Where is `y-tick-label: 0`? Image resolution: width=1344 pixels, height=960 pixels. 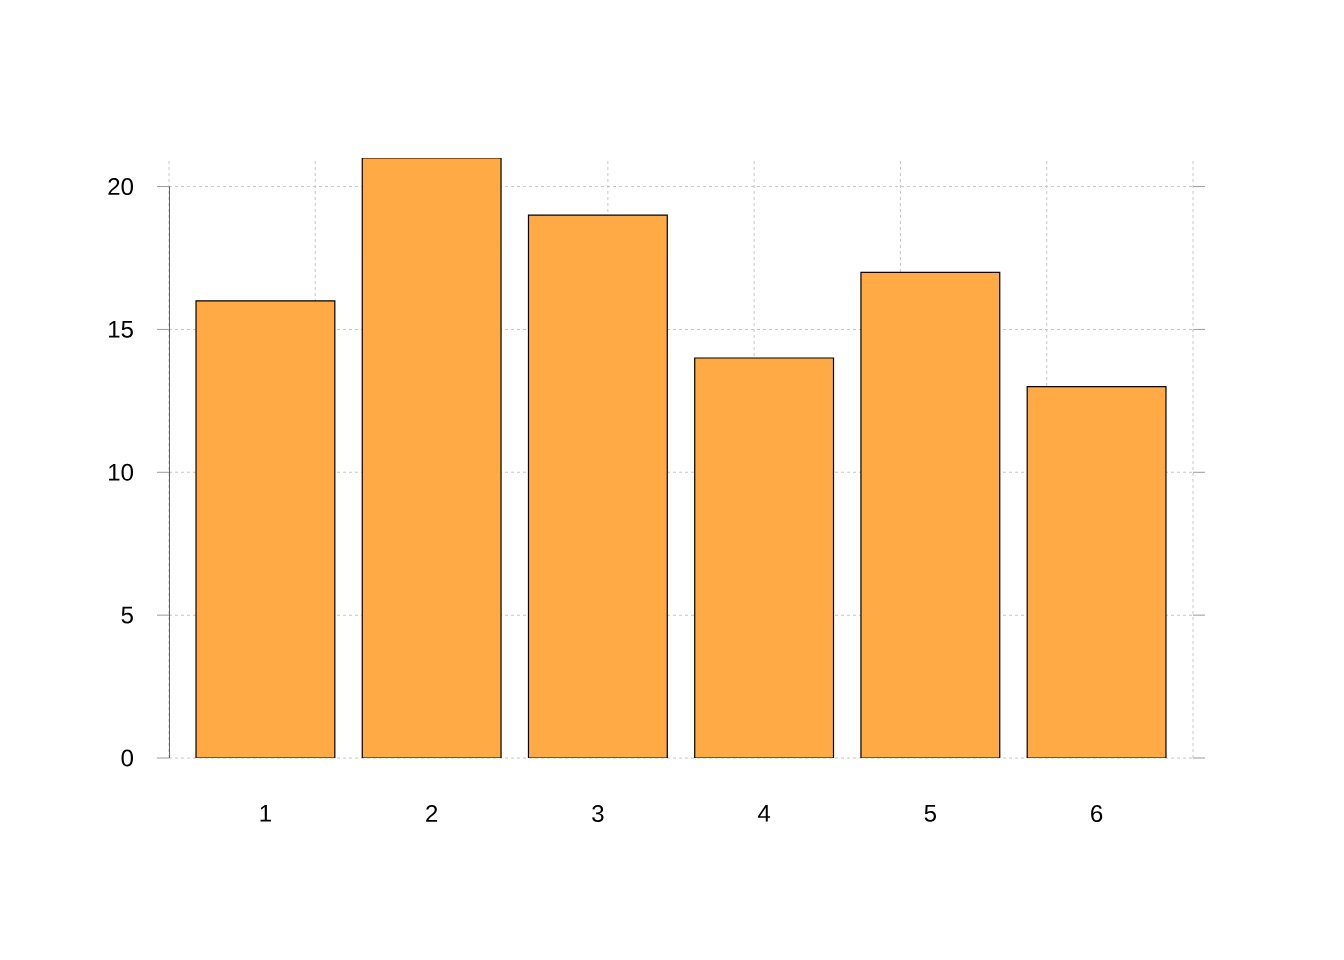
y-tick-label: 0 is located at coordinates (127, 758).